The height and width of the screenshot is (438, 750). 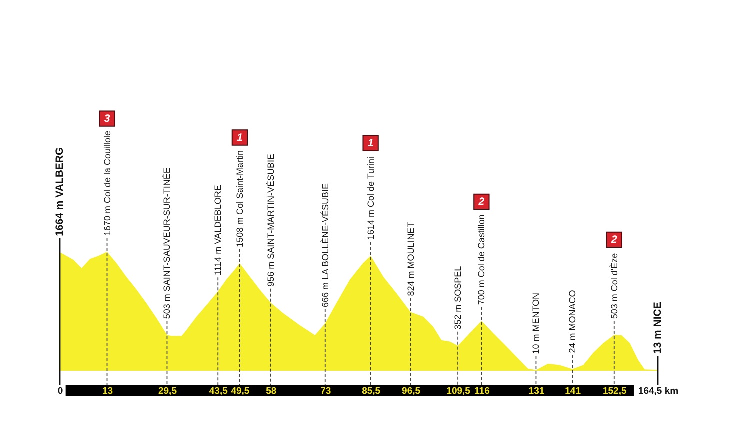 What do you see at coordinates (482, 391) in the screenshot?
I see `x-tick-label: 116` at bounding box center [482, 391].